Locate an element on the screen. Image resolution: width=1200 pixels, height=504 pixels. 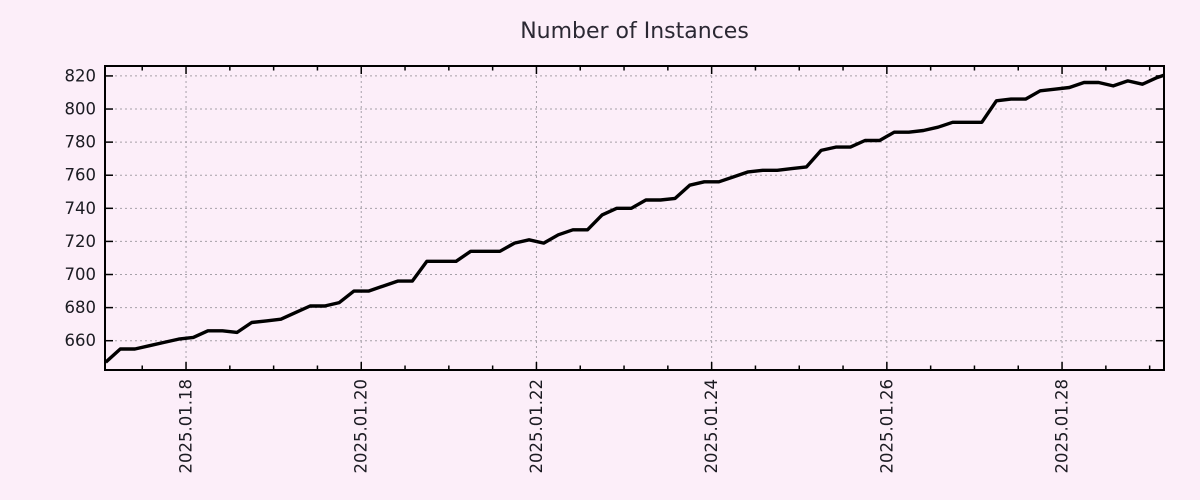
y-tick-label: 740 is located at coordinates (81, 208).